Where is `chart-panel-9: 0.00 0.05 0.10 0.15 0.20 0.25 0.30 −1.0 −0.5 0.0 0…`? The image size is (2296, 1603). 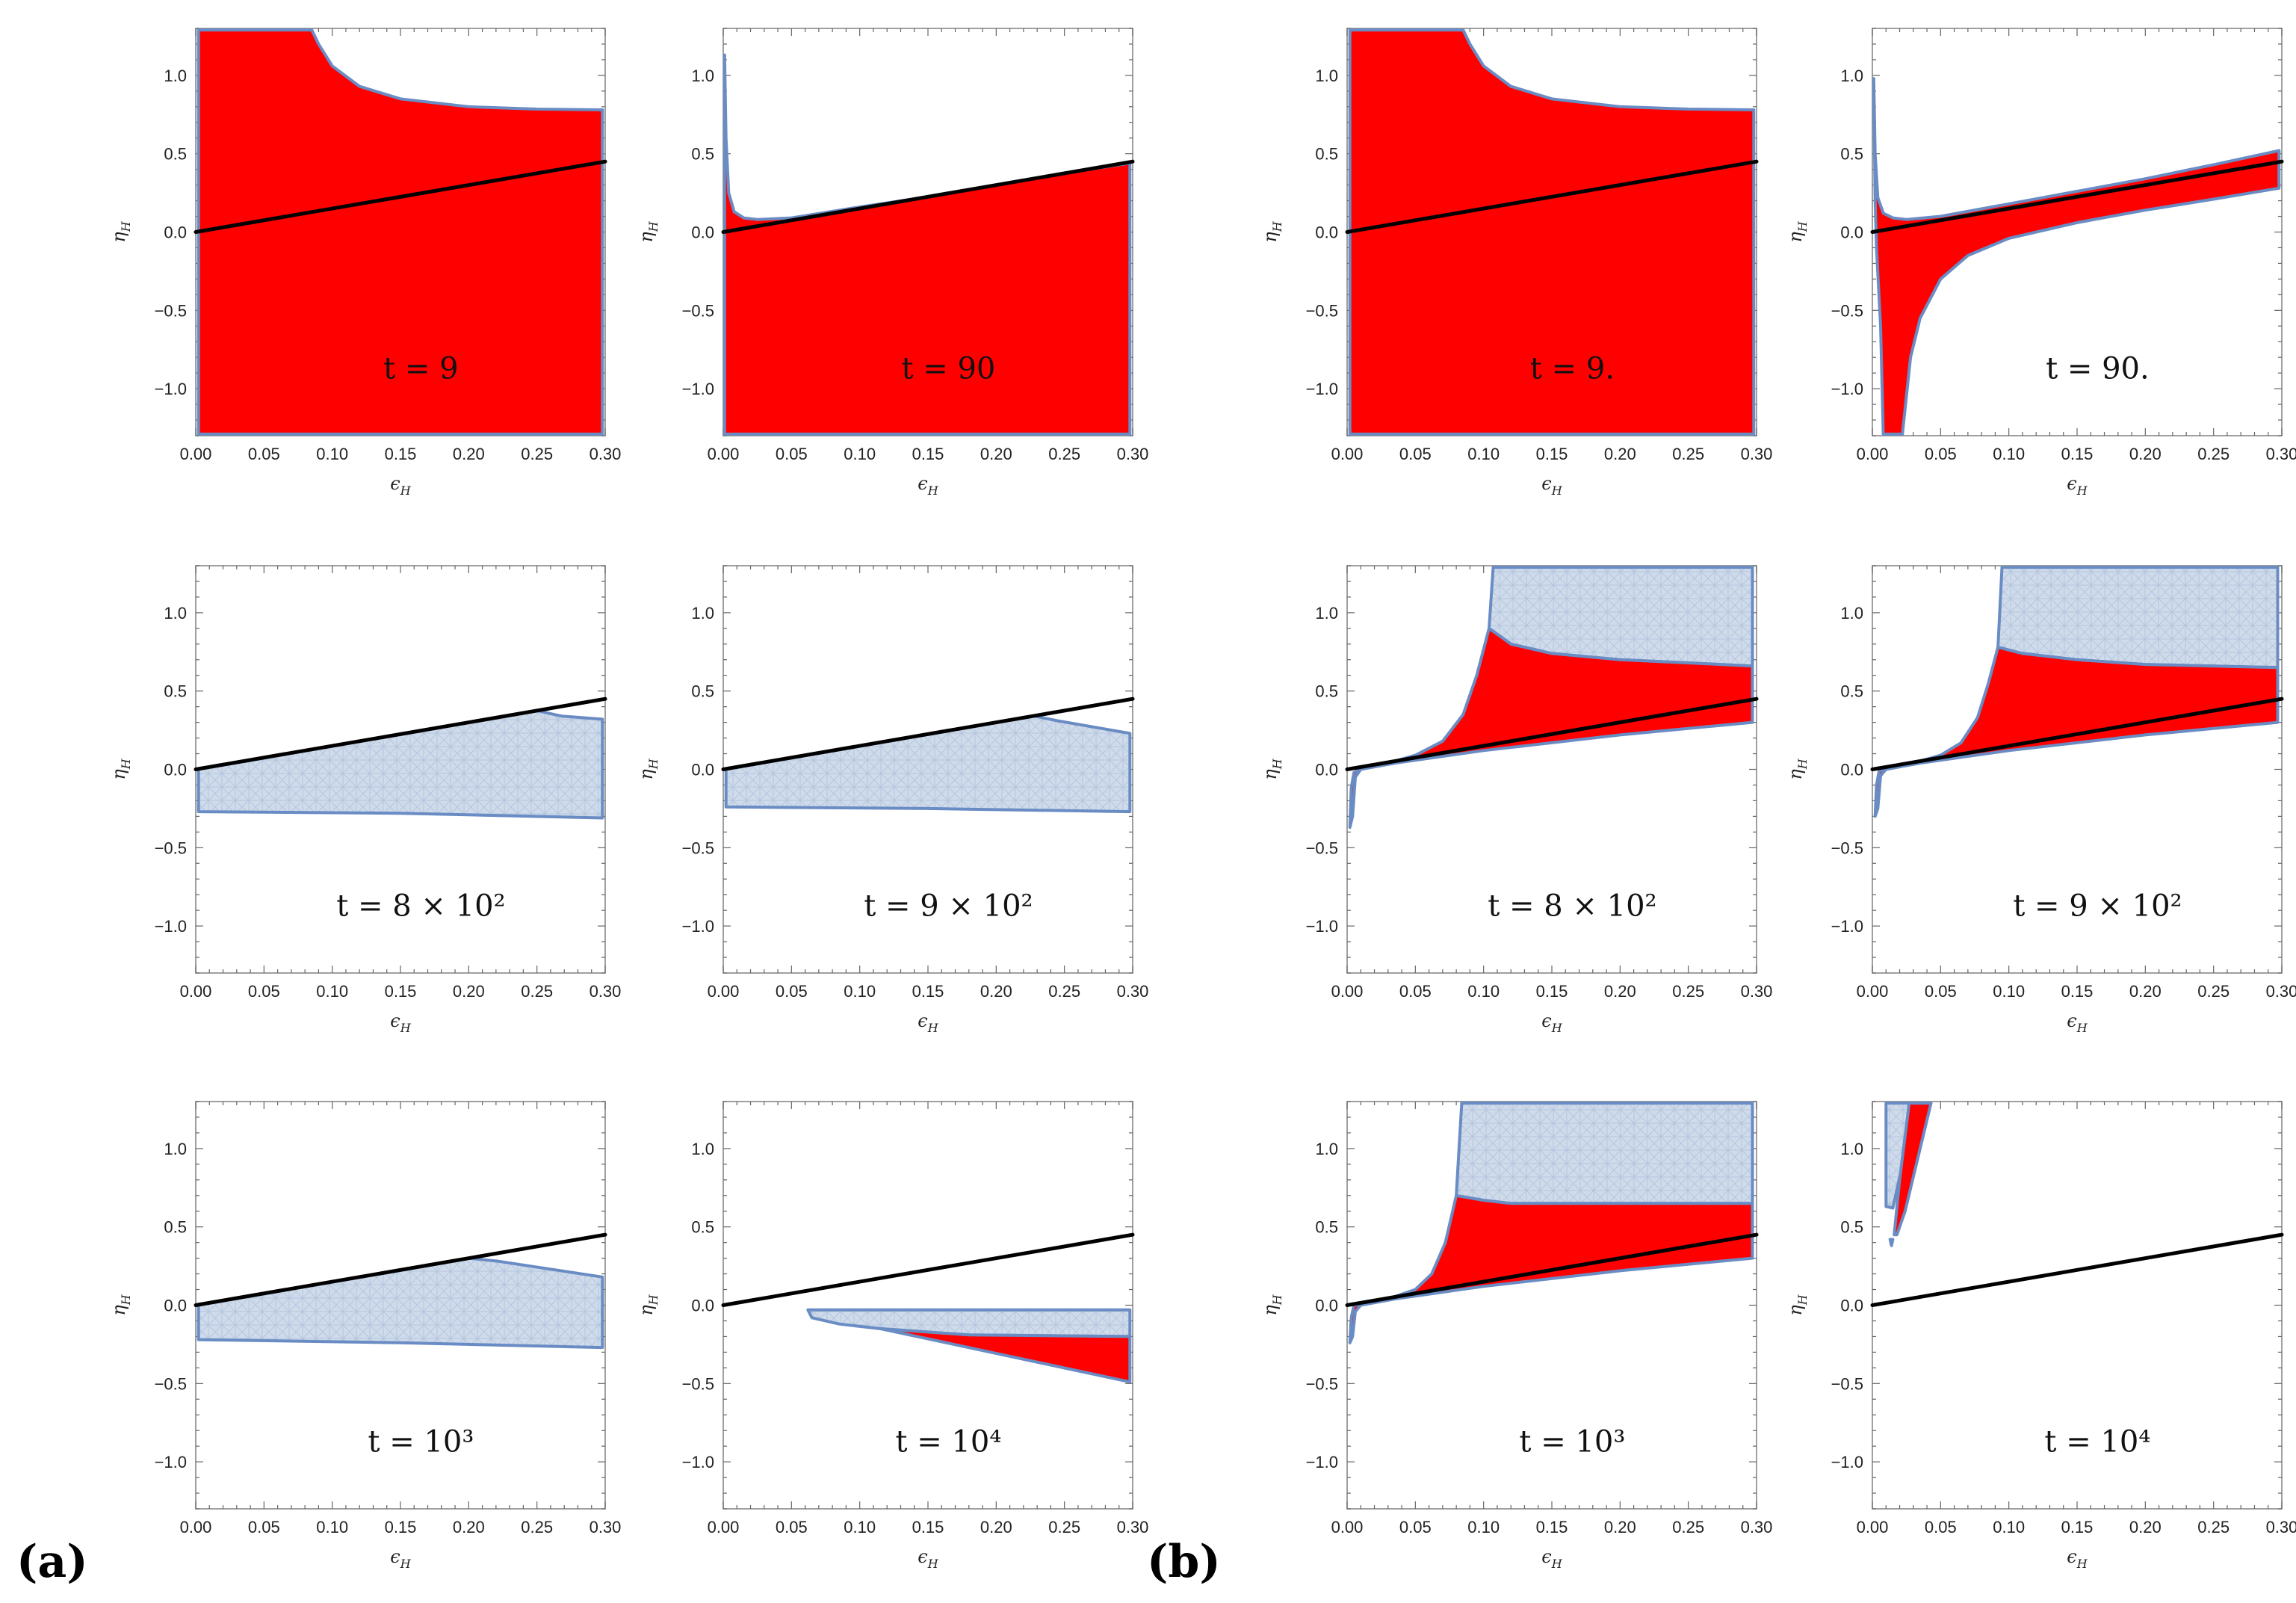 chart-panel-9: 0.00 0.05 0.10 0.15 0.20 0.25 0.30 −1.0 −0.5 0.0 0… is located at coordinates (892, 1336).